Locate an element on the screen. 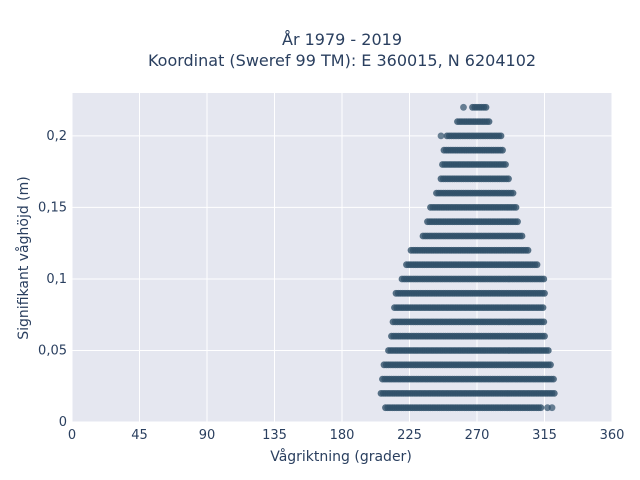 The width and height of the screenshot is (640, 480). y-tick-label: 0 is located at coordinates (63, 422).